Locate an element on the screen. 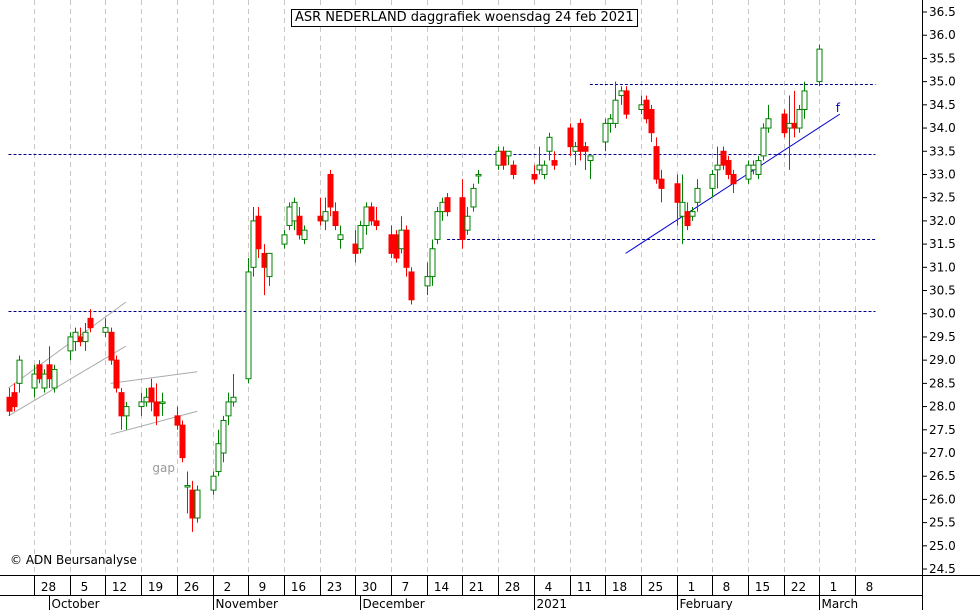 This screenshot has width=980, height=610. month-label: October is located at coordinates (76, 603).